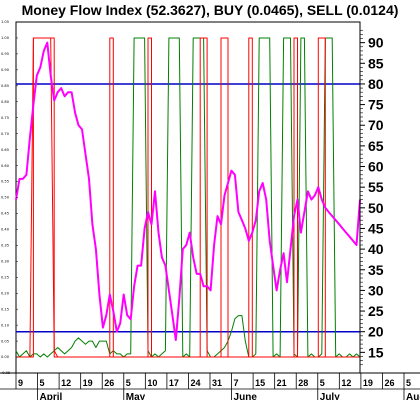 The width and height of the screenshot is (420, 400). Describe the element at coordinates (376, 249) in the screenshot. I see `right-tick-label: 40` at that location.